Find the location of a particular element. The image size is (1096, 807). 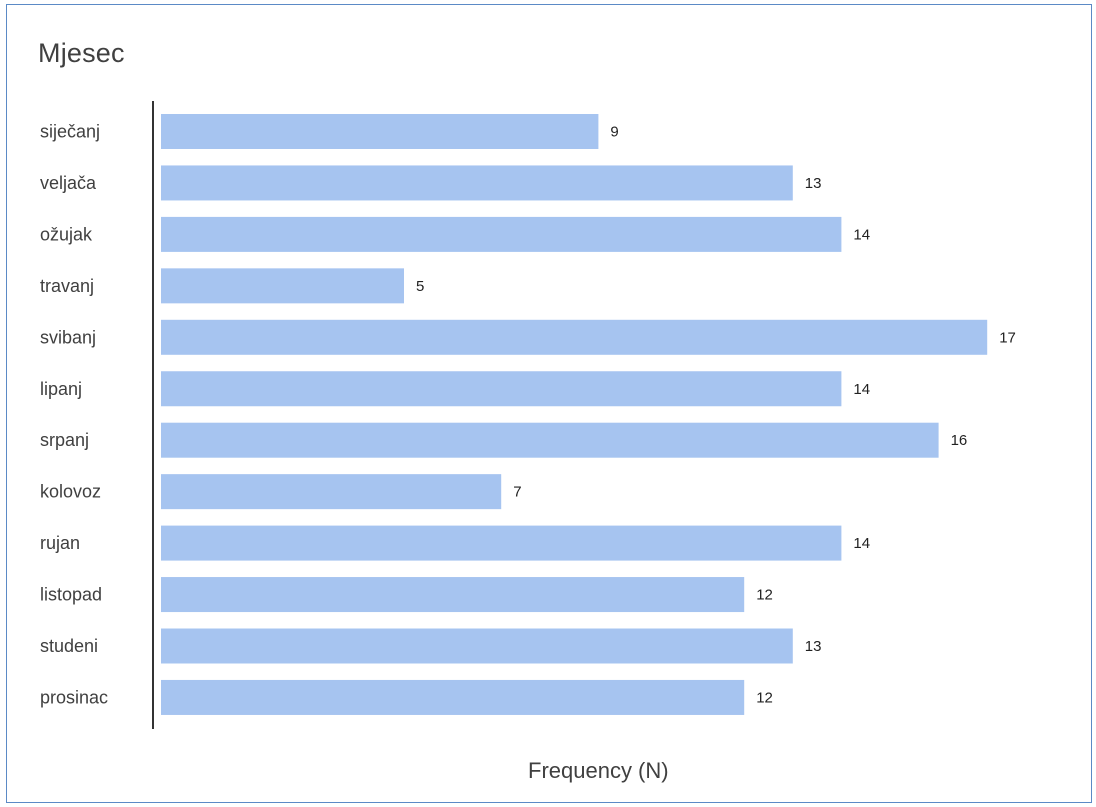

data-label: 17 is located at coordinates (1007, 337).